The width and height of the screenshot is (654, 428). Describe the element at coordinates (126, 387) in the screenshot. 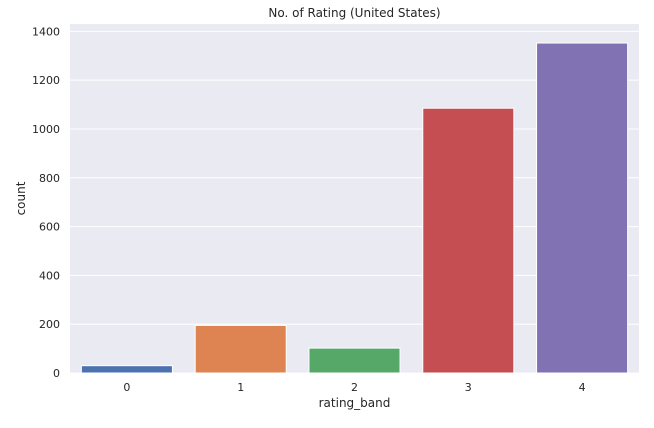

I see `x-tick-label: 0` at that location.